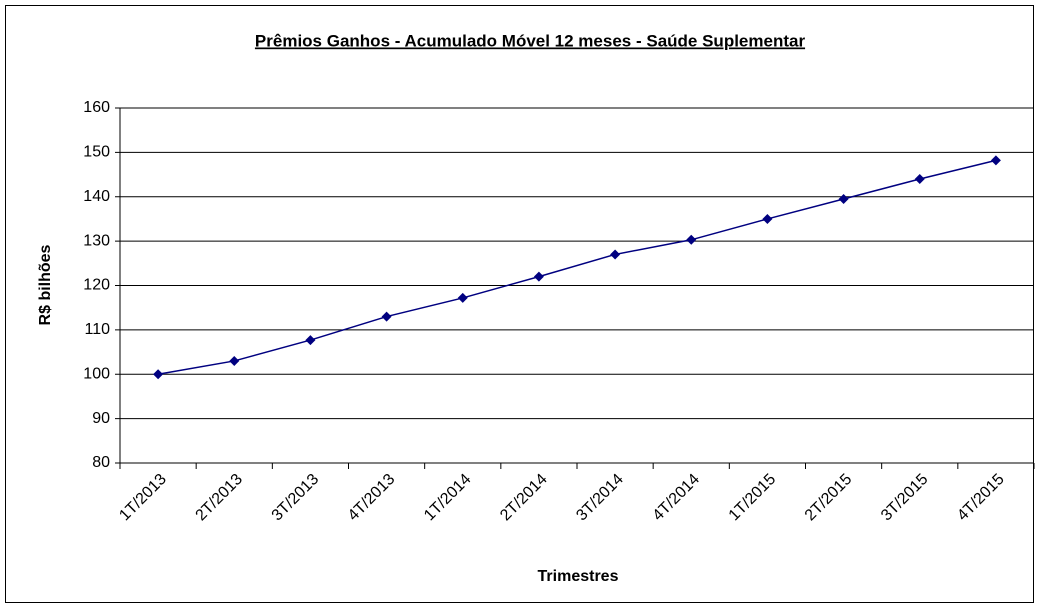 The height and width of the screenshot is (608, 1039). I want to click on y-tick-label: 90, so click(101, 418).